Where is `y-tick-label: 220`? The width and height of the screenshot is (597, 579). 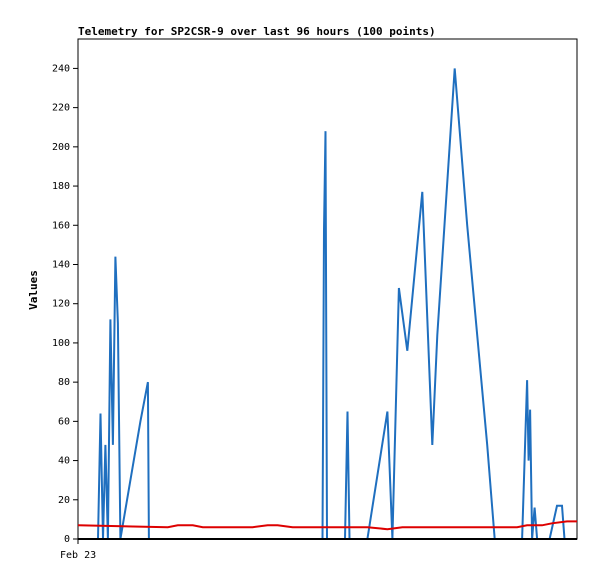 y-tick-label: 220 is located at coordinates (61, 108).